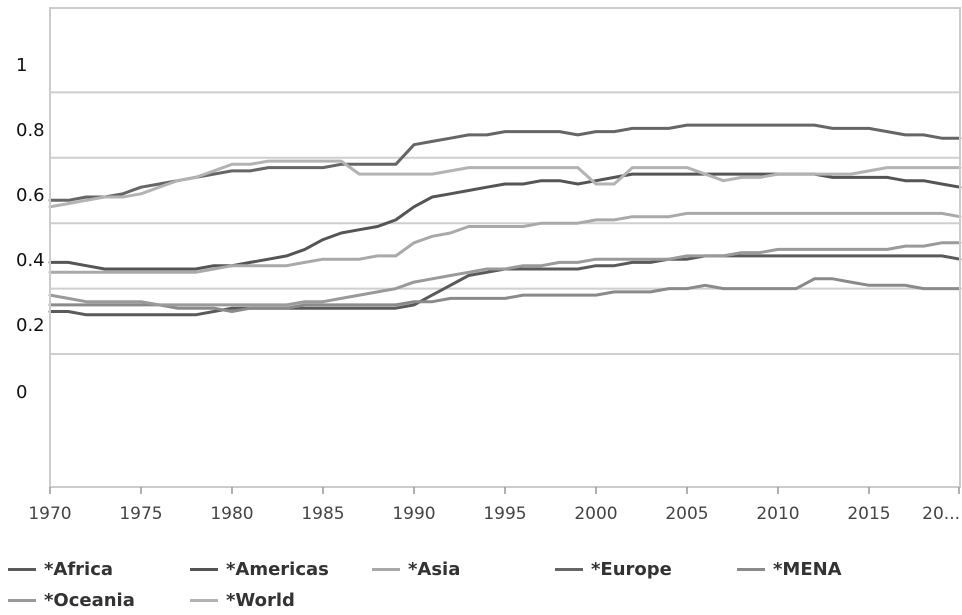 This screenshot has height=615, width=962. Describe the element at coordinates (777, 514) in the screenshot. I see `x-tick-label: 2010` at that location.